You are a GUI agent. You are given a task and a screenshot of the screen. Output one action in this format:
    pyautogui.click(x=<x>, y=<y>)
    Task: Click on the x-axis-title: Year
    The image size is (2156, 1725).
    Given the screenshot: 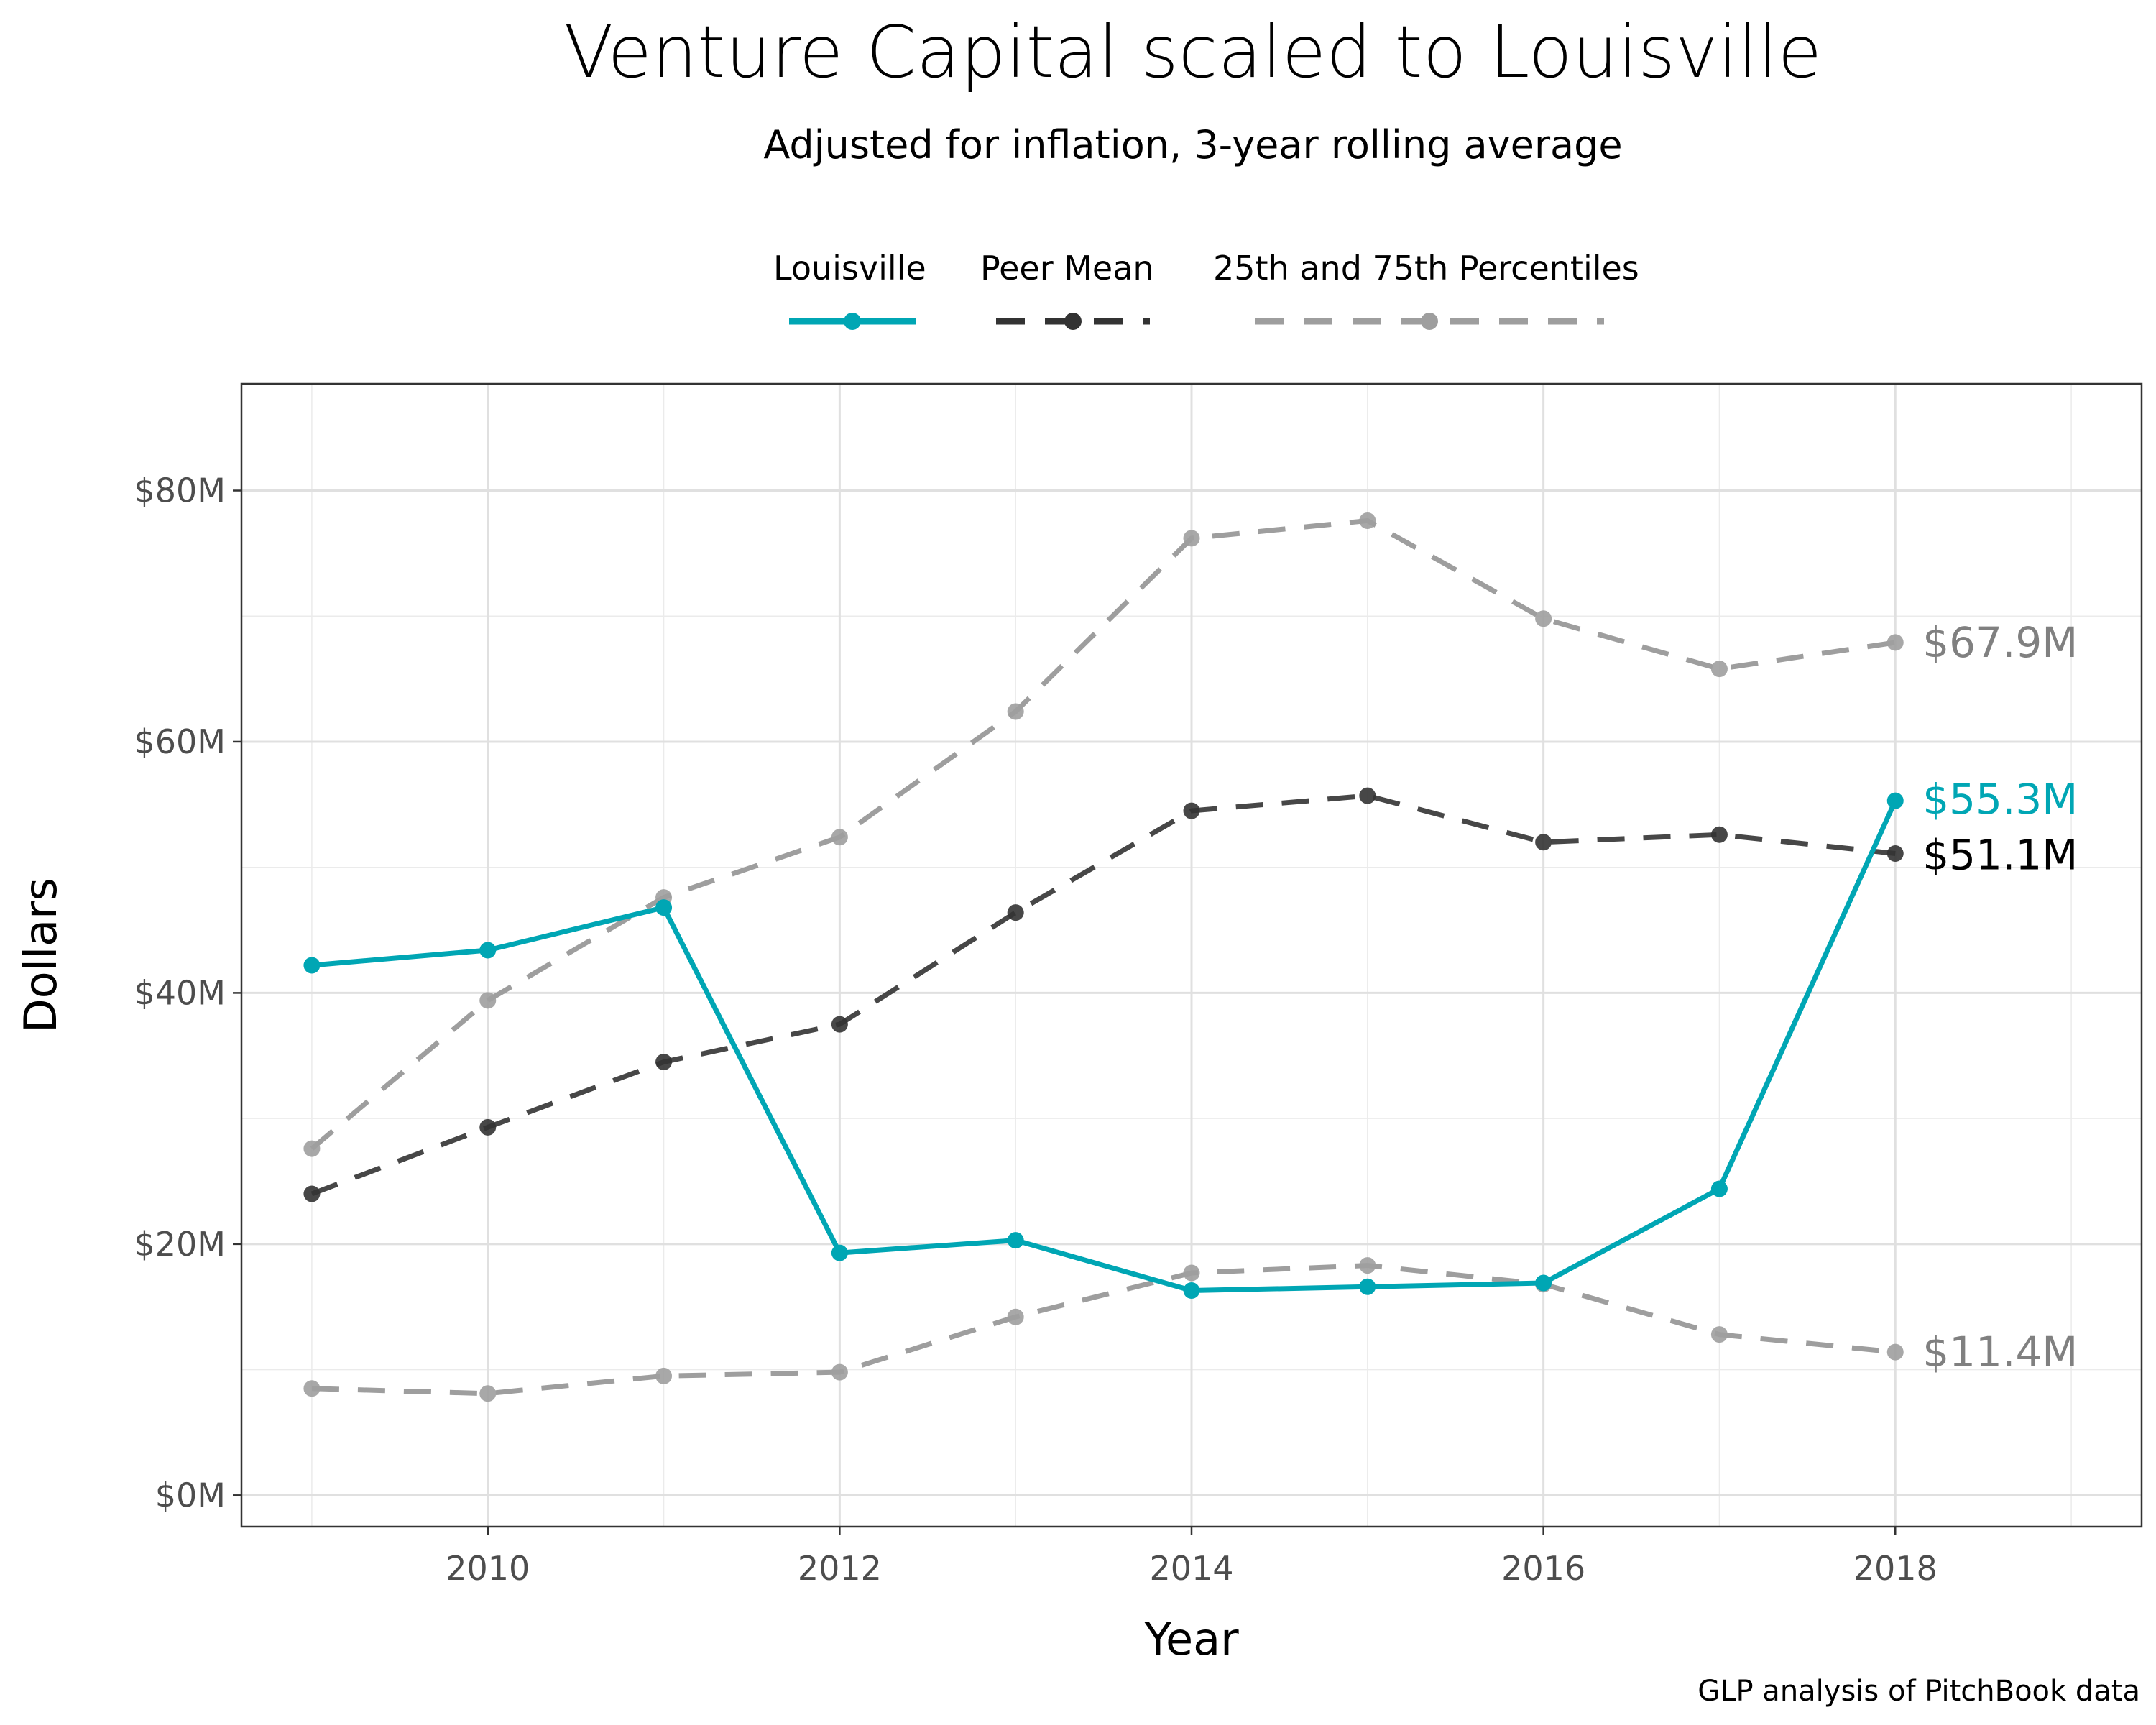 What is the action you would take?
    pyautogui.click(x=1191, y=1639)
    